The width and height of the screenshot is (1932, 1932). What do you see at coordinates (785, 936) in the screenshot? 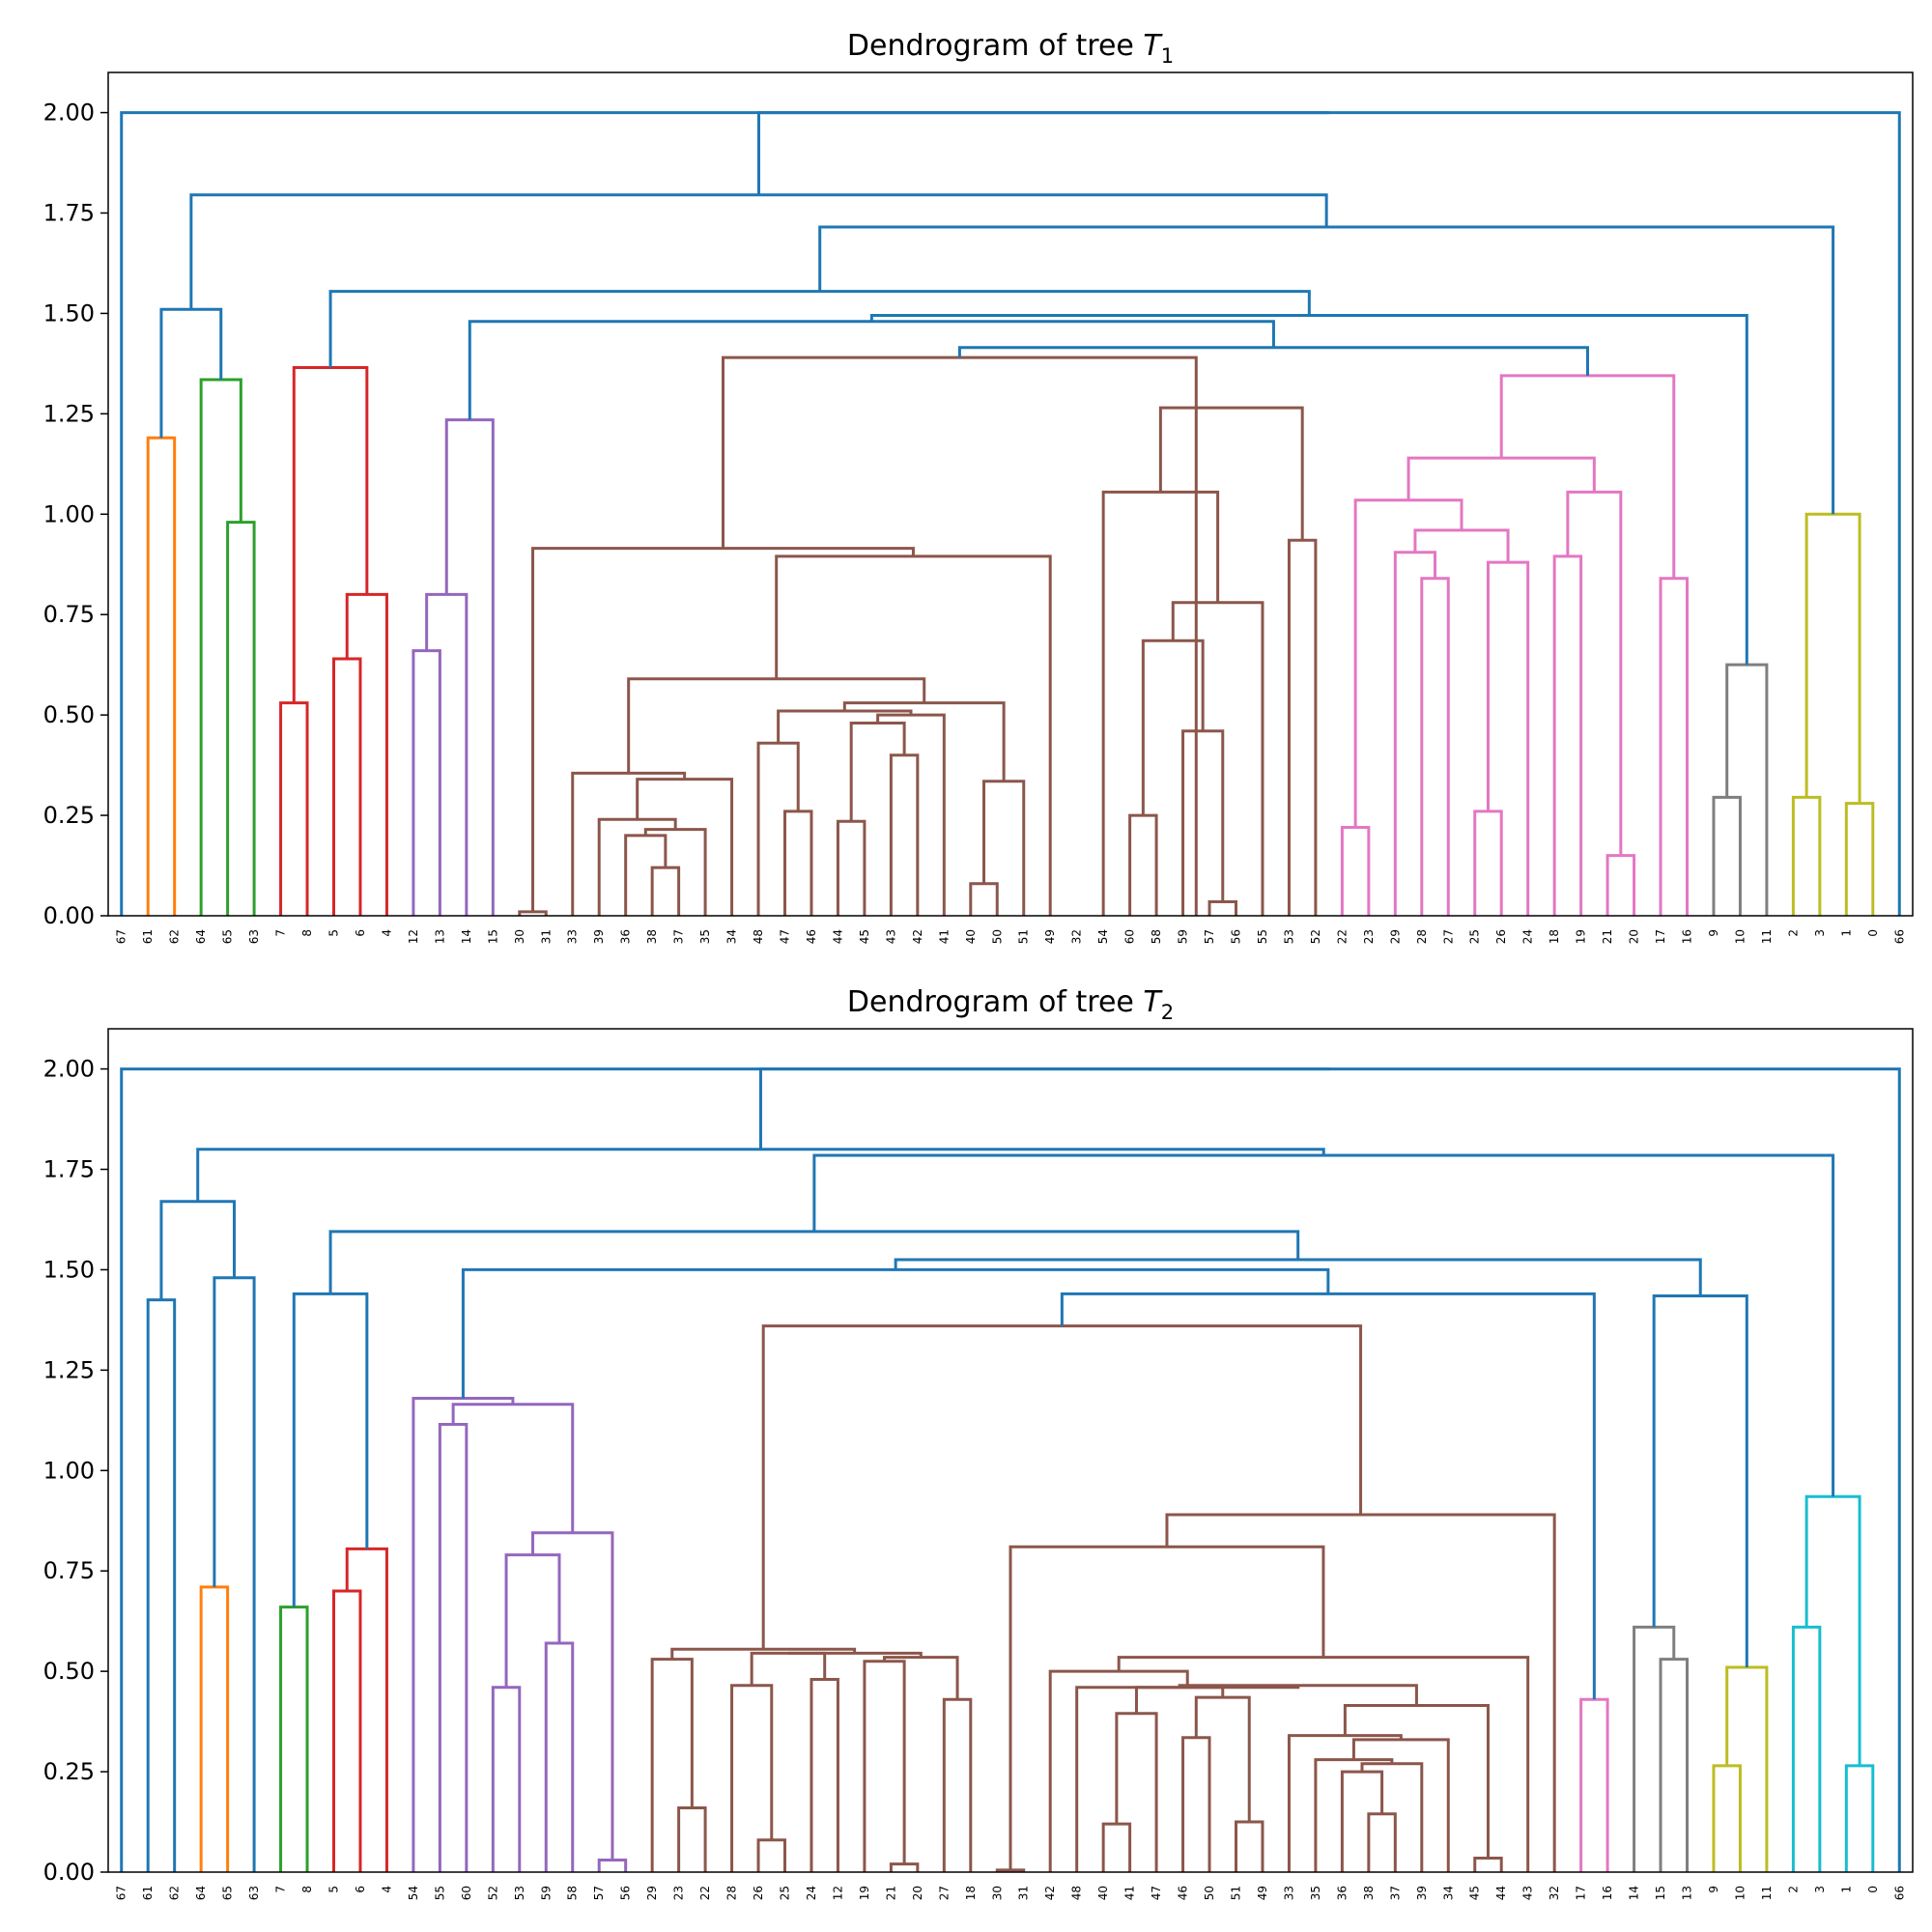
I see `leaf-label: 47` at bounding box center [785, 936].